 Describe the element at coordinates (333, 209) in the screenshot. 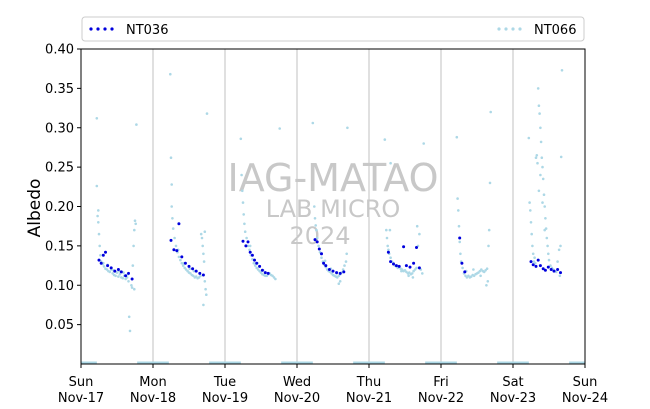

I see `watermark-line2: LAB MICRO` at that location.